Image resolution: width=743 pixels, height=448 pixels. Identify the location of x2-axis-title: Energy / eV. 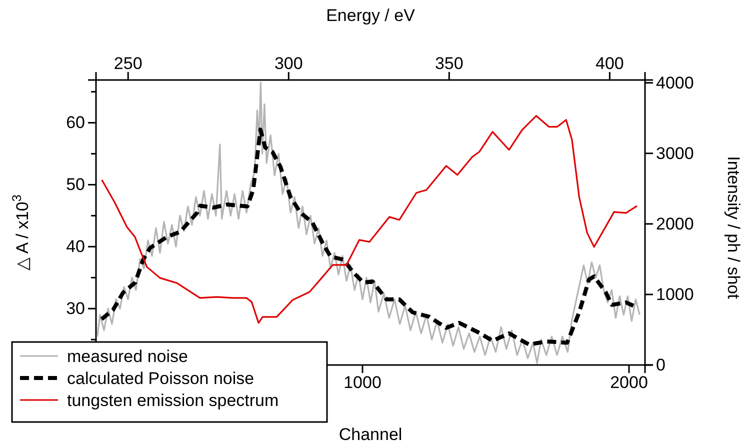
(371, 15).